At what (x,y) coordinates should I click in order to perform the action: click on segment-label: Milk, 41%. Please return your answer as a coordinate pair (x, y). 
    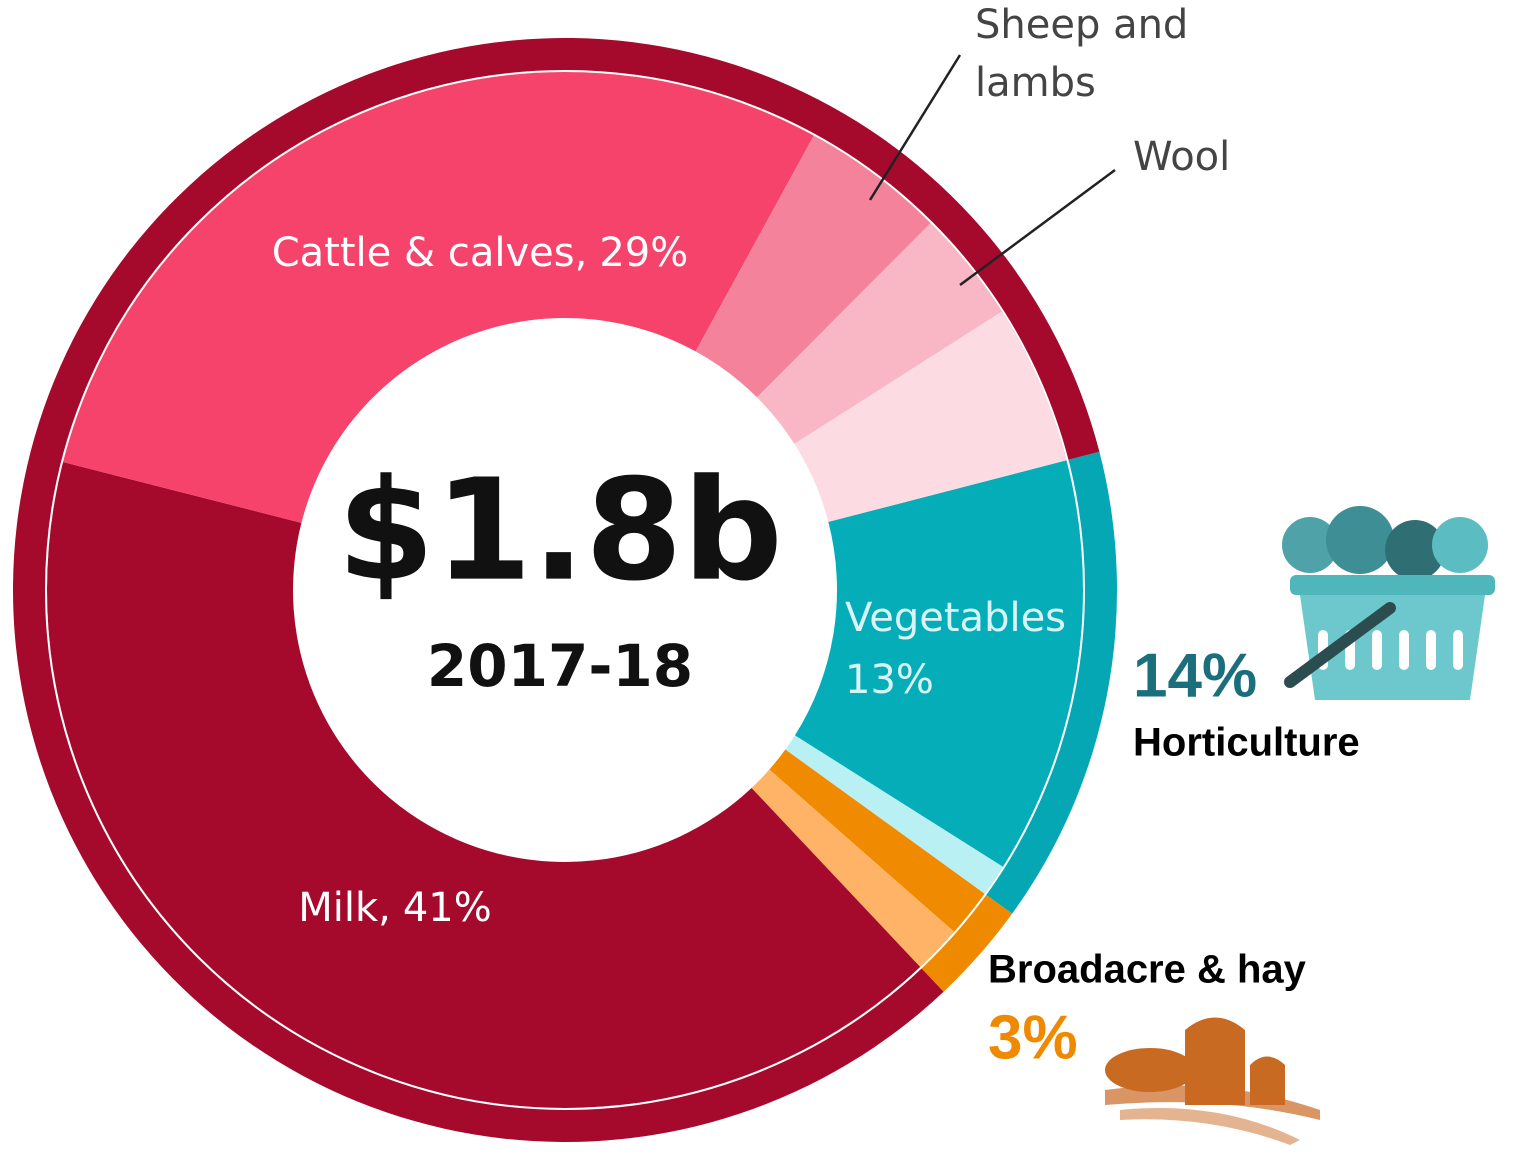
    Looking at the image, I should click on (395, 908).